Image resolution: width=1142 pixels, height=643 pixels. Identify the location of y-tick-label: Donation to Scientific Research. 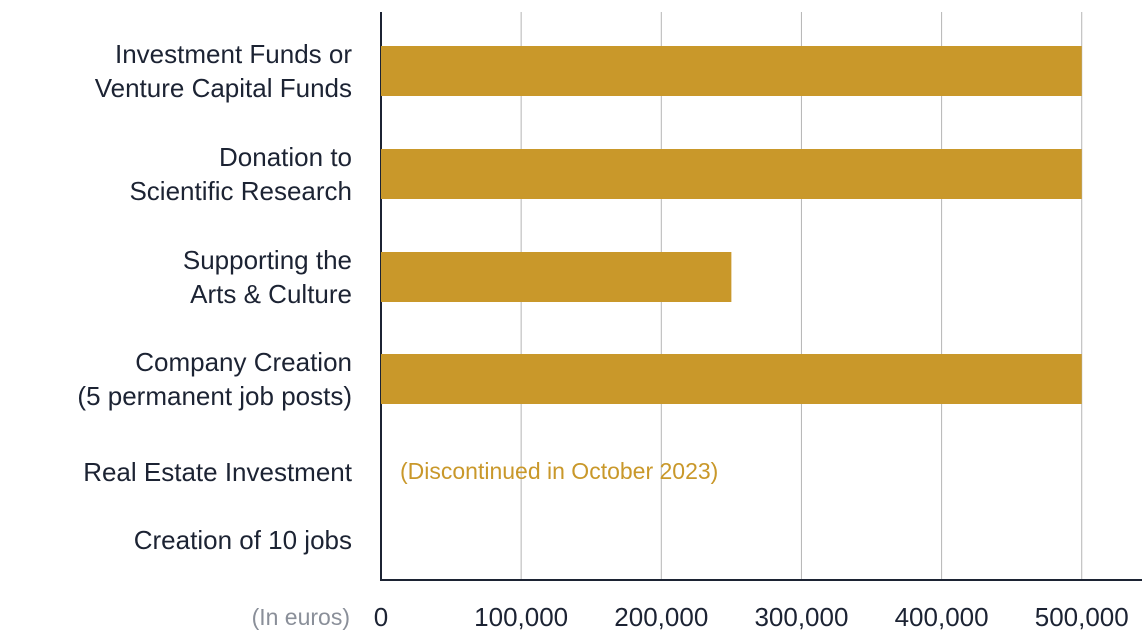
(240, 174).